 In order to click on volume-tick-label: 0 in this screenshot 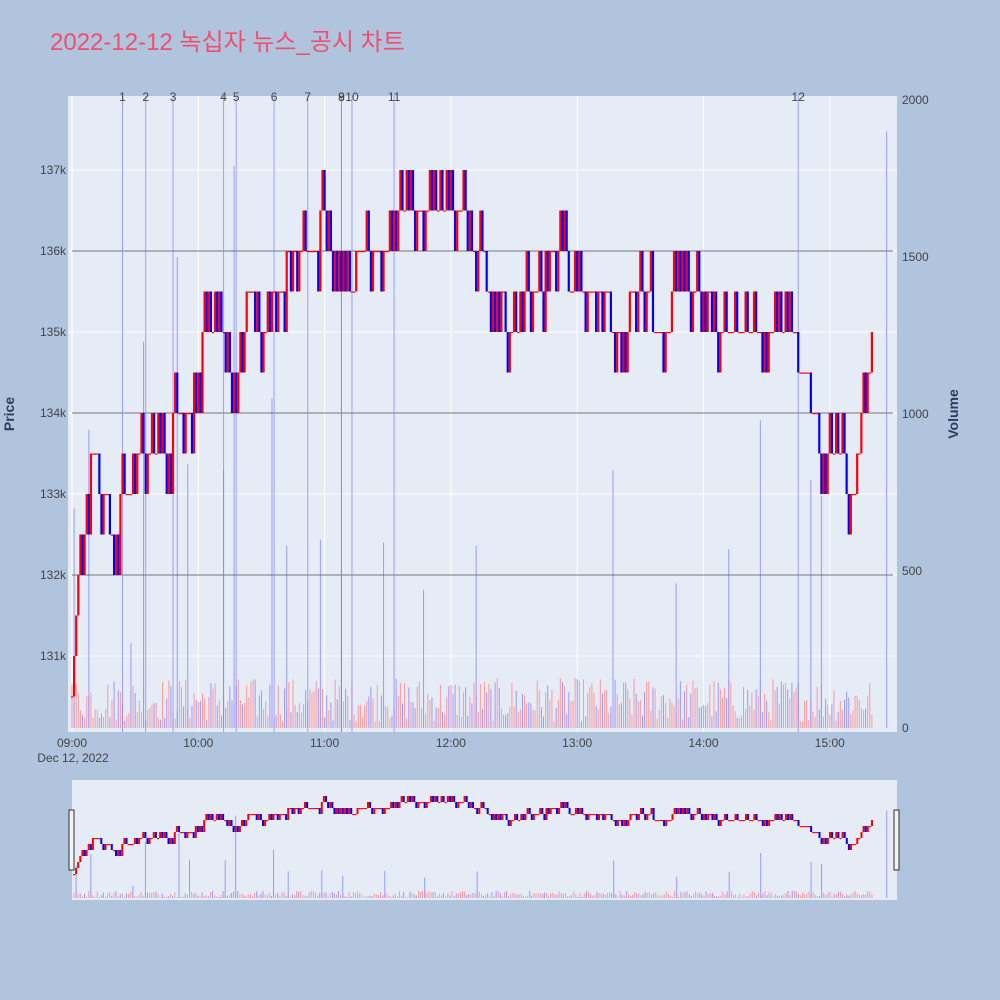, I will do `click(905, 728)`.